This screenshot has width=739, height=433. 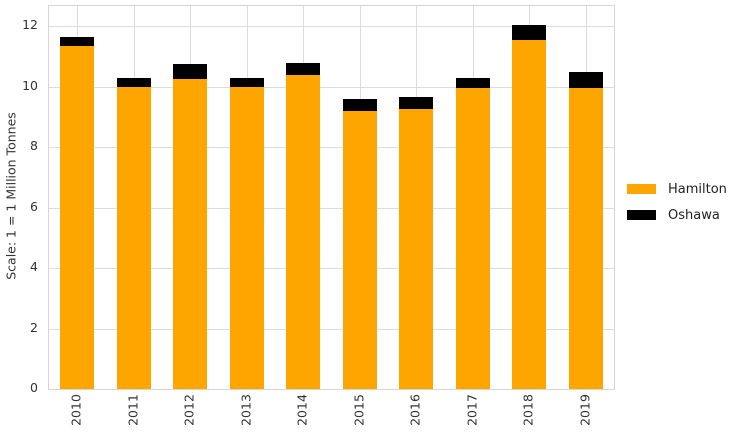 I want to click on bar-segment-oshawa-2011, so click(x=133, y=82).